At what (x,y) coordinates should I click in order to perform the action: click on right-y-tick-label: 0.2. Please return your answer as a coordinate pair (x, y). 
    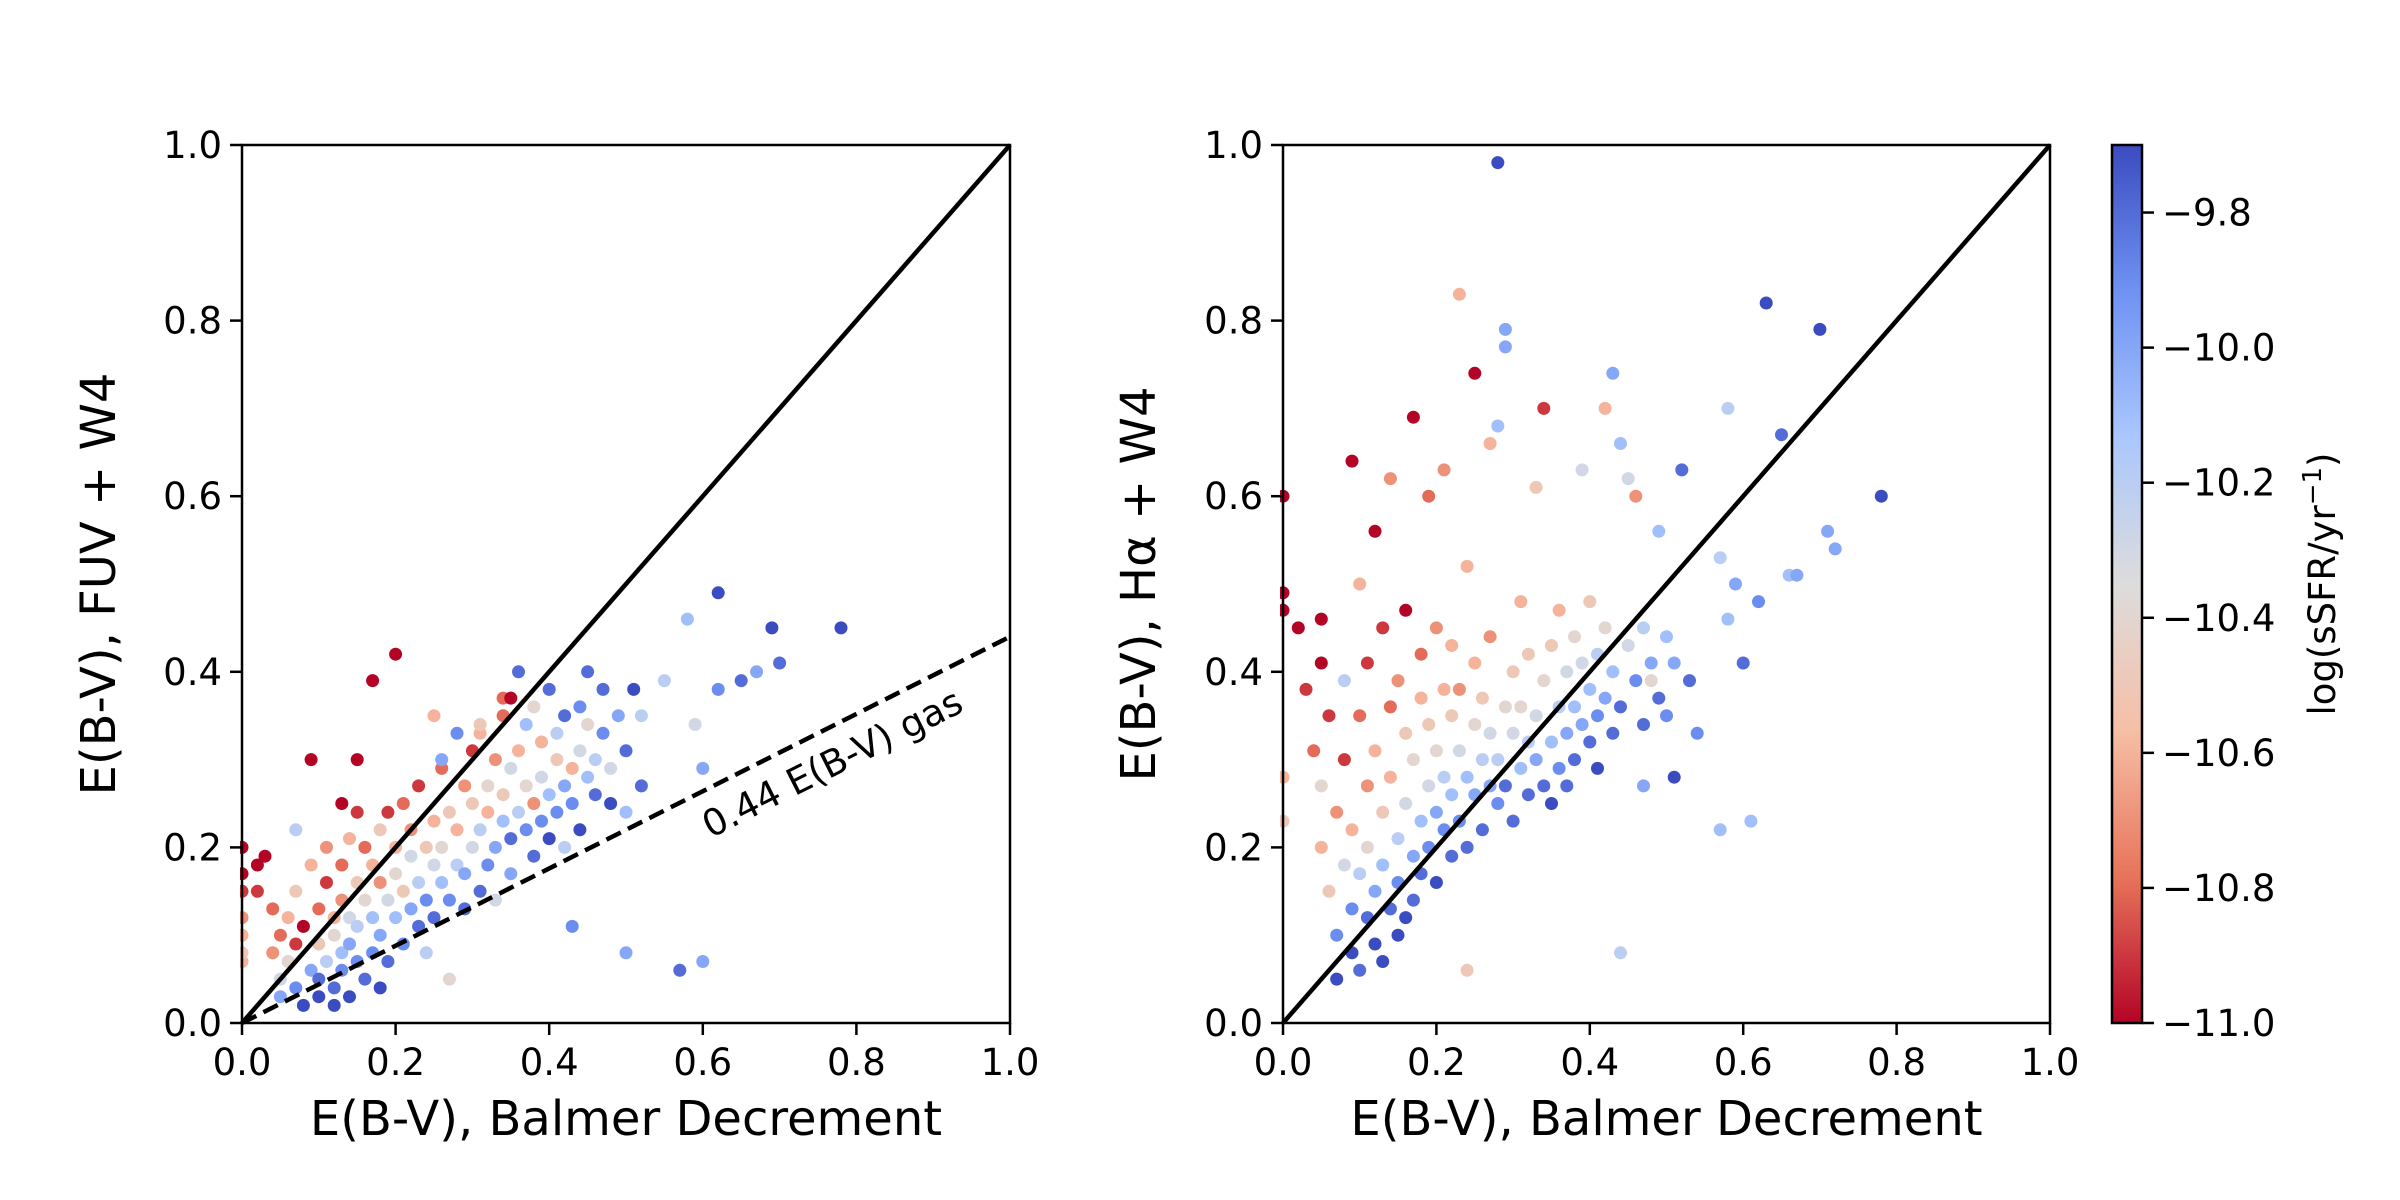
    Looking at the image, I should click on (1233, 847).